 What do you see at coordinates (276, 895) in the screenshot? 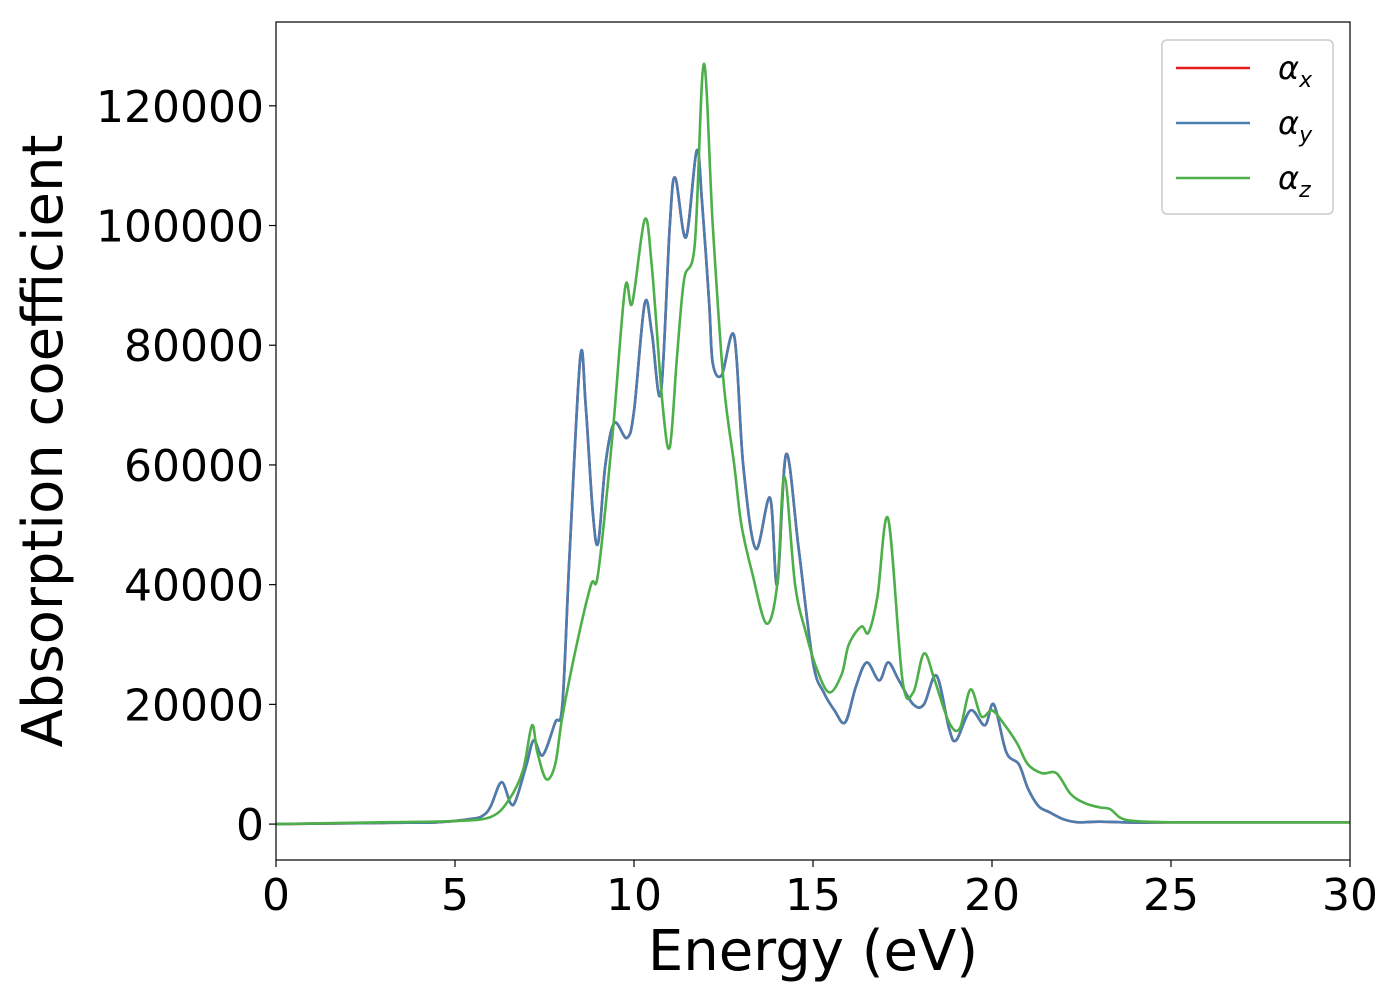
I see `x-tick-label: 0` at bounding box center [276, 895].